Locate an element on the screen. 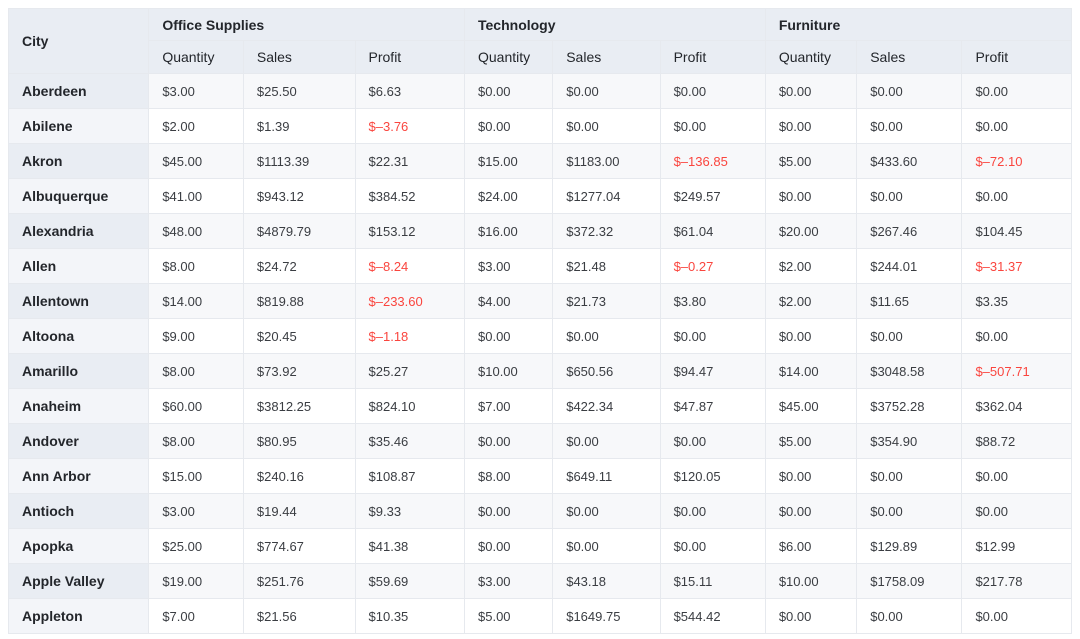  value-cell: $1.39 is located at coordinates (299, 126).